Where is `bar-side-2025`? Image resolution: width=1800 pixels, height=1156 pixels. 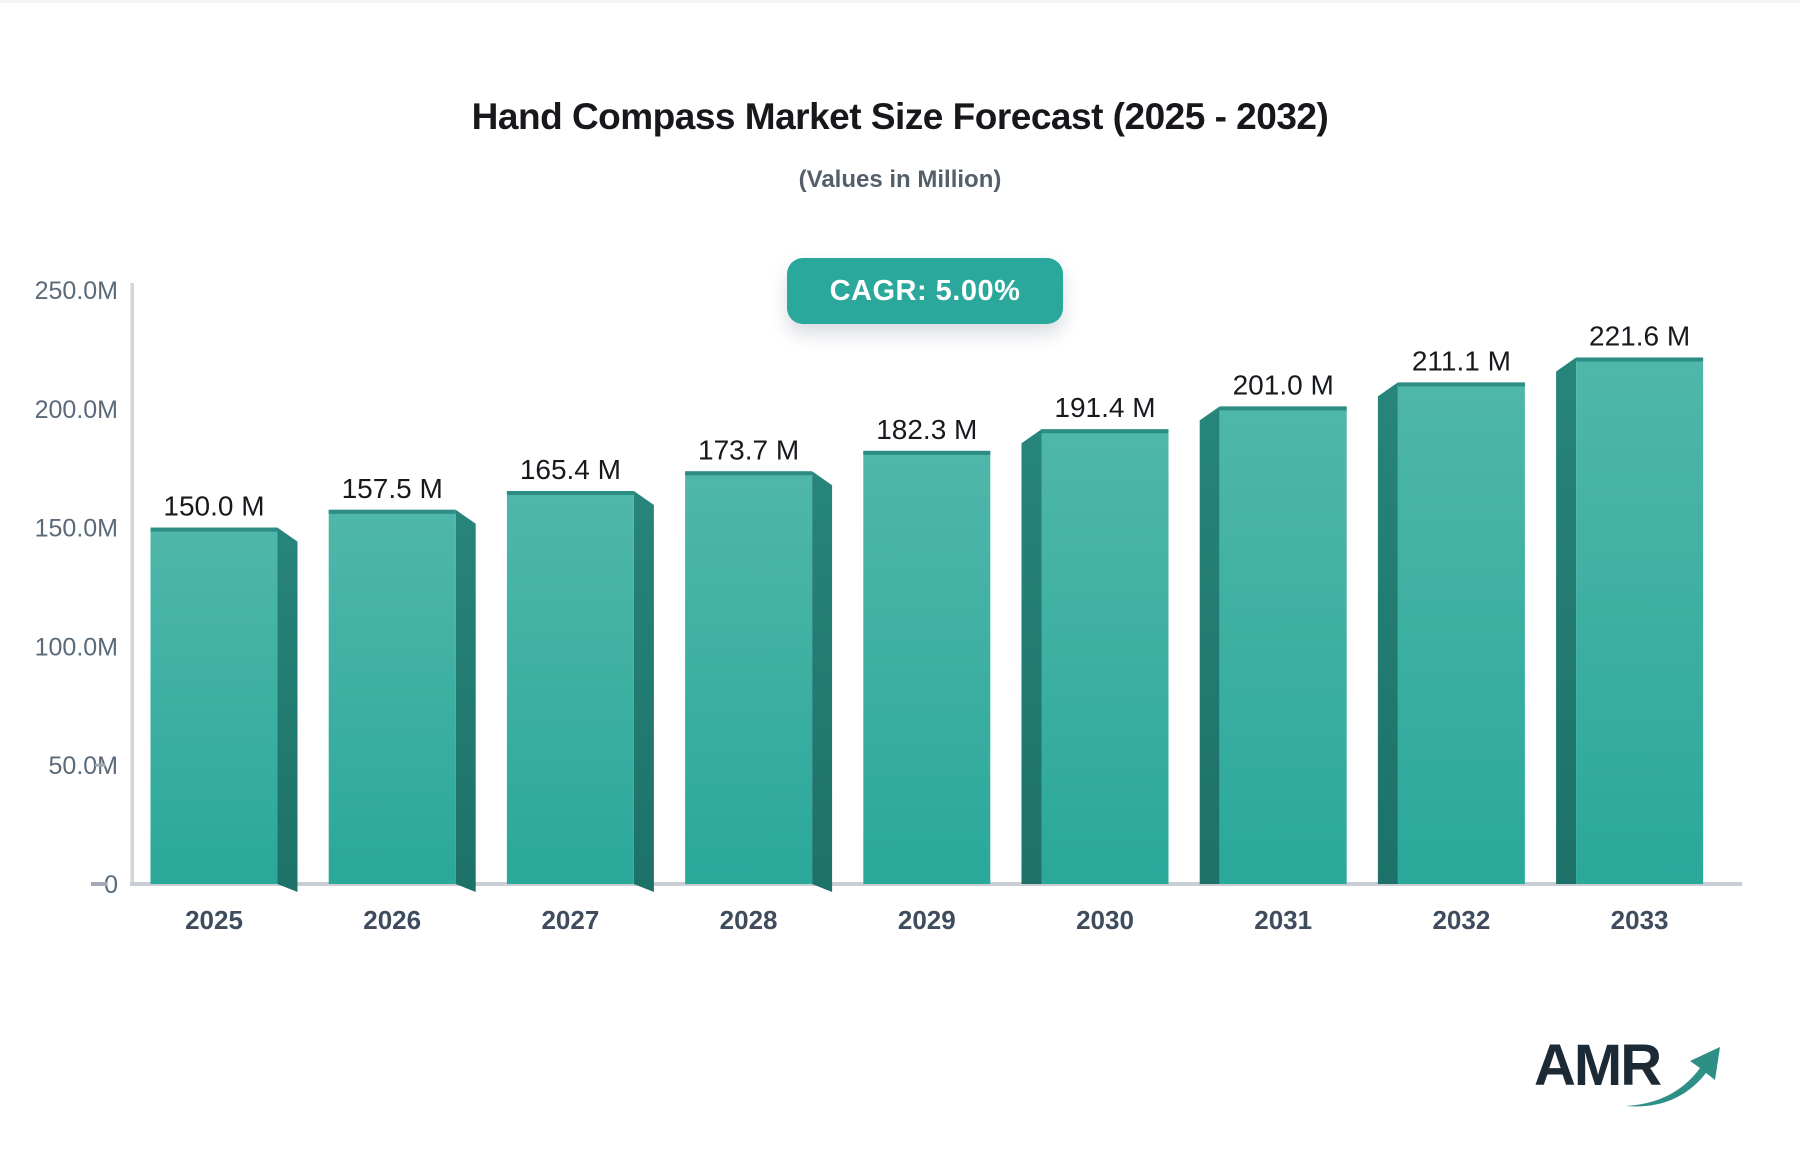
bar-side-2025 is located at coordinates (287, 709).